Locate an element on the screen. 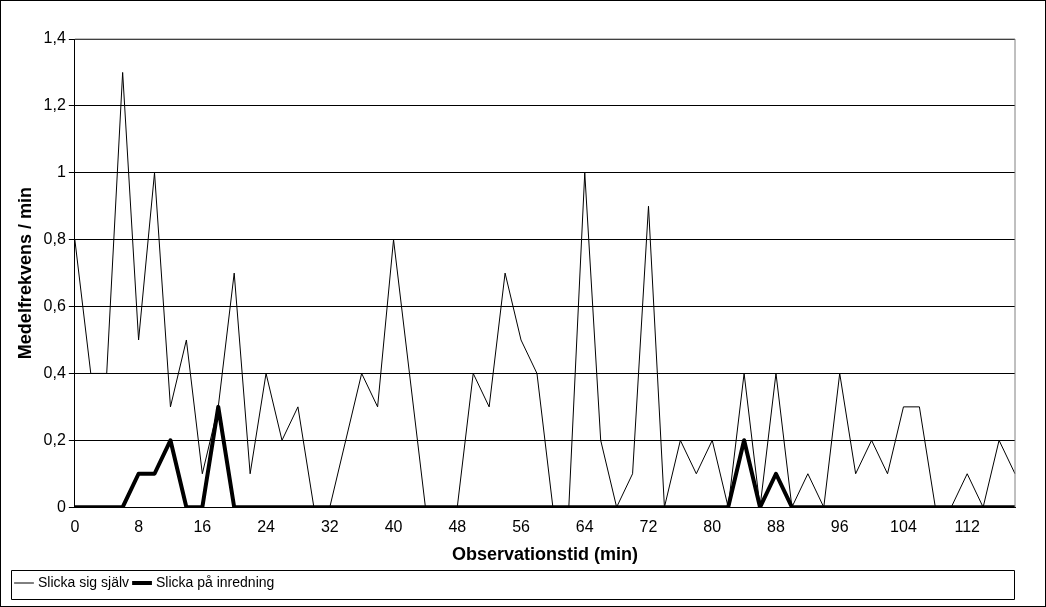  x-tick-label: 16 is located at coordinates (202, 527).